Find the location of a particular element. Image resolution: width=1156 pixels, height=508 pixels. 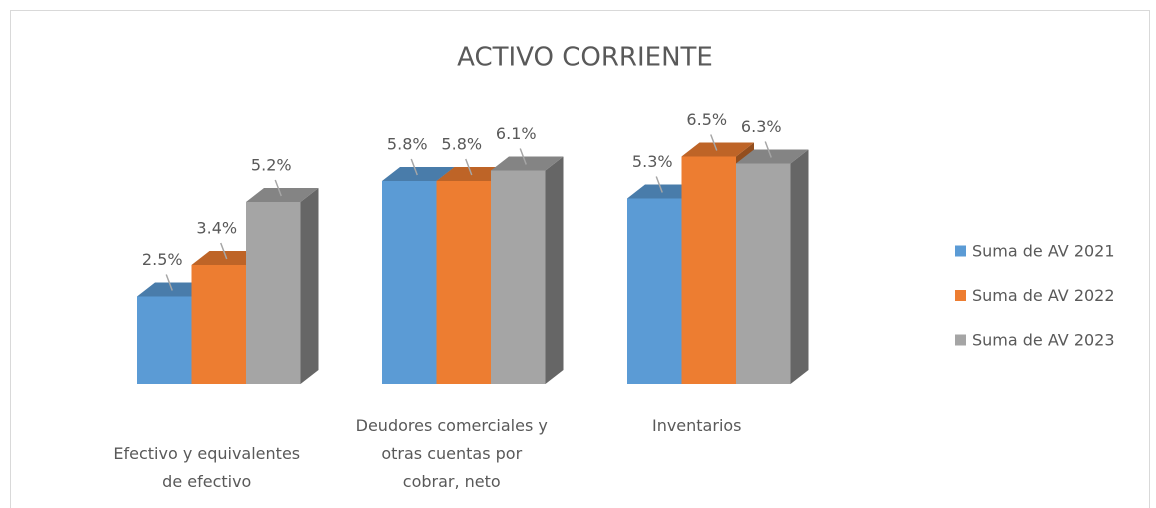

chart-title: ACTIVO CORRIENTE is located at coordinates (585, 58).